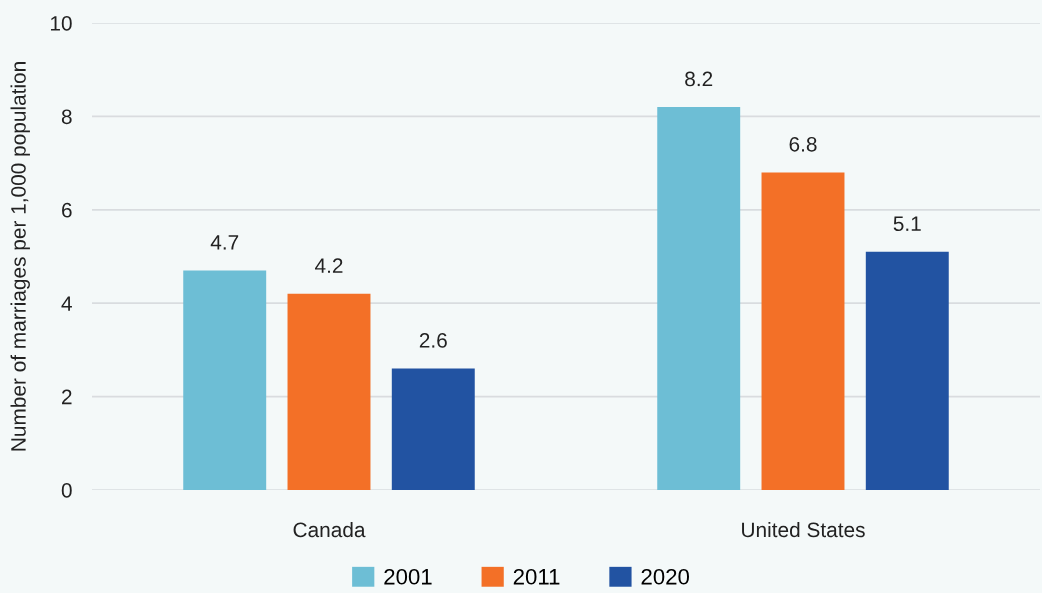 The width and height of the screenshot is (1042, 593). Describe the element at coordinates (803, 144) in the screenshot. I see `data-label: 6.8` at that location.